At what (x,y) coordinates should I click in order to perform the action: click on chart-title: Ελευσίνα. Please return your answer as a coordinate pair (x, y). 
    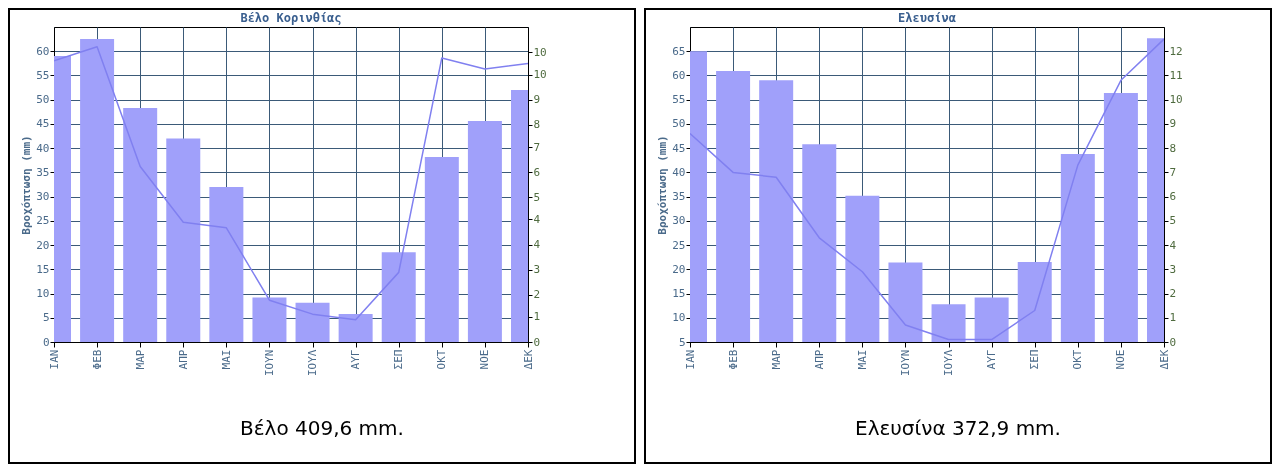
    Looking at the image, I should click on (927, 18).